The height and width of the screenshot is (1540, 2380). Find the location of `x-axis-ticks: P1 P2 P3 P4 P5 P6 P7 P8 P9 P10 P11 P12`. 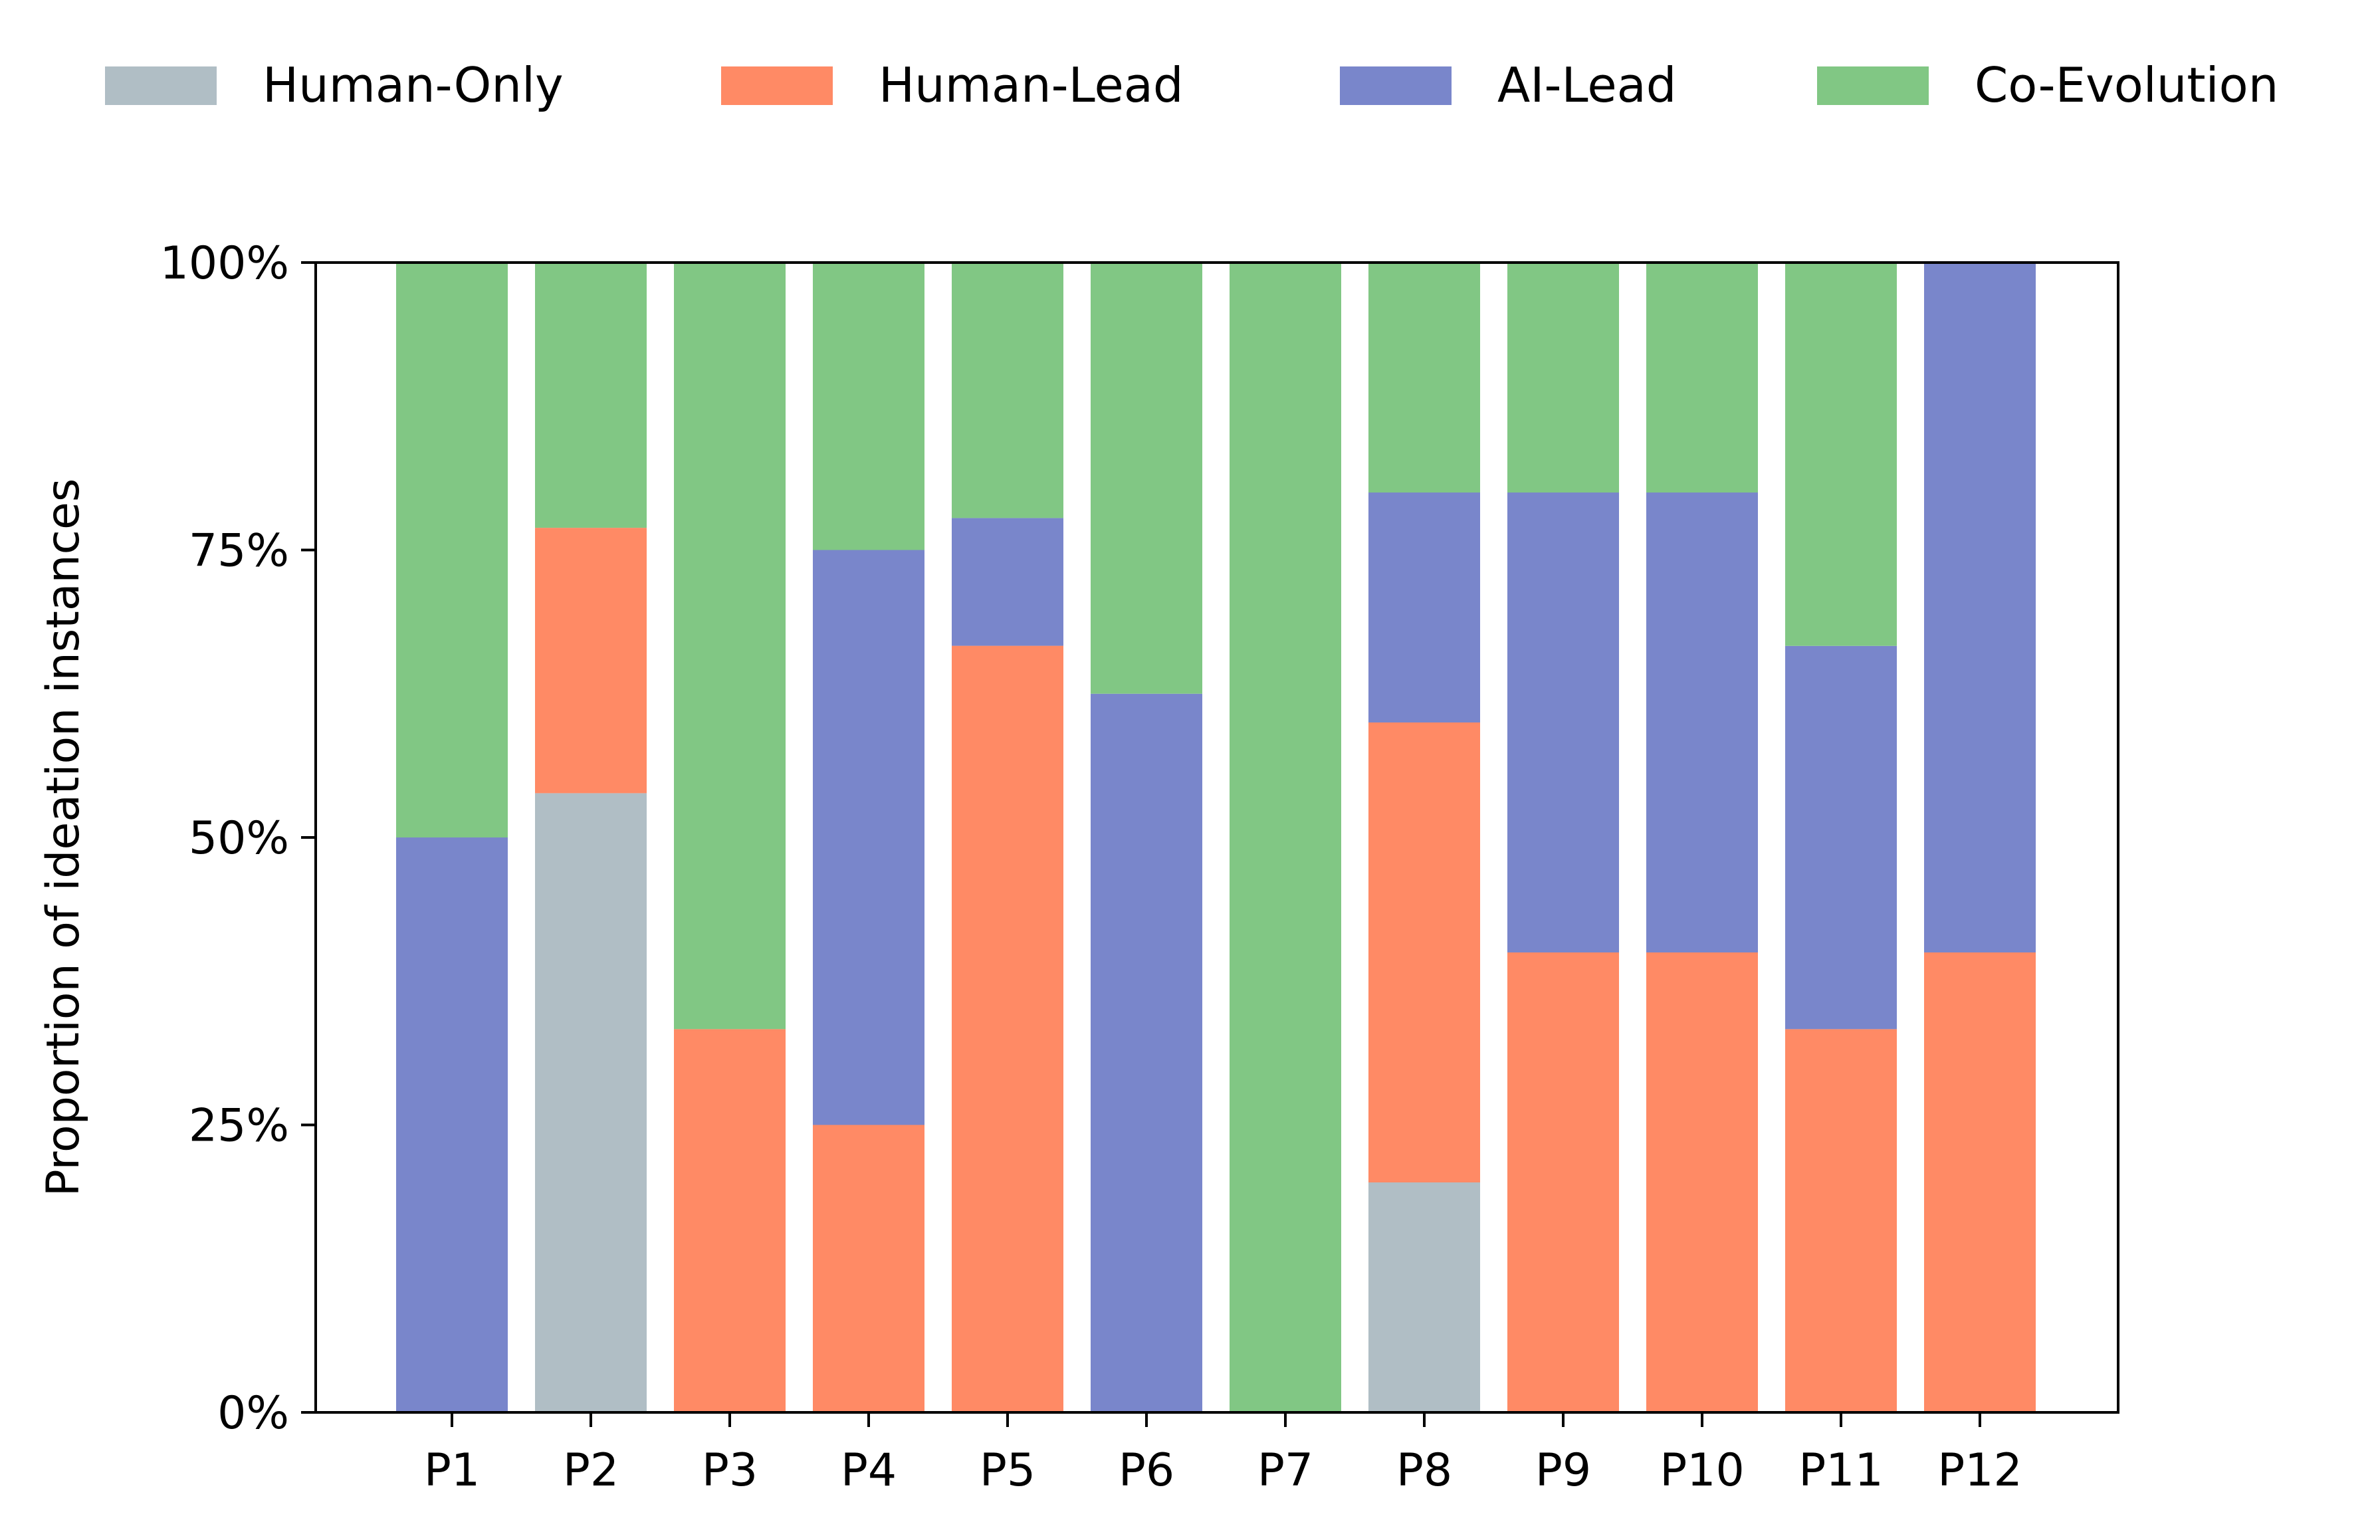

x-axis-ticks: P1 P2 P3 P4 P5 P6 P7 P8 P9 P10 P11 P12 is located at coordinates (1223, 1455).